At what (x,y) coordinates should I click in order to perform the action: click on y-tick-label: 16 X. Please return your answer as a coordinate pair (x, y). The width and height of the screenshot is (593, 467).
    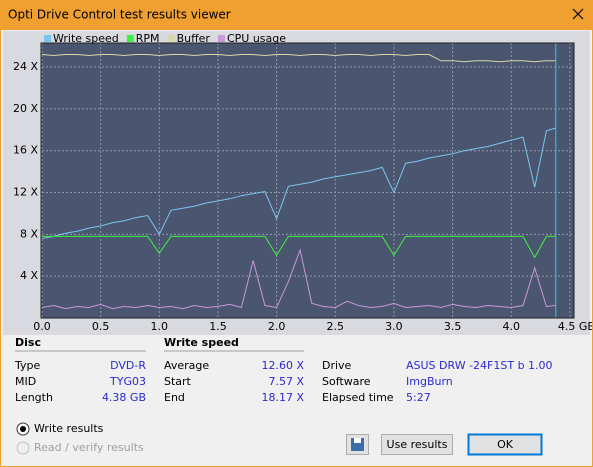
    Looking at the image, I should click on (25, 150).